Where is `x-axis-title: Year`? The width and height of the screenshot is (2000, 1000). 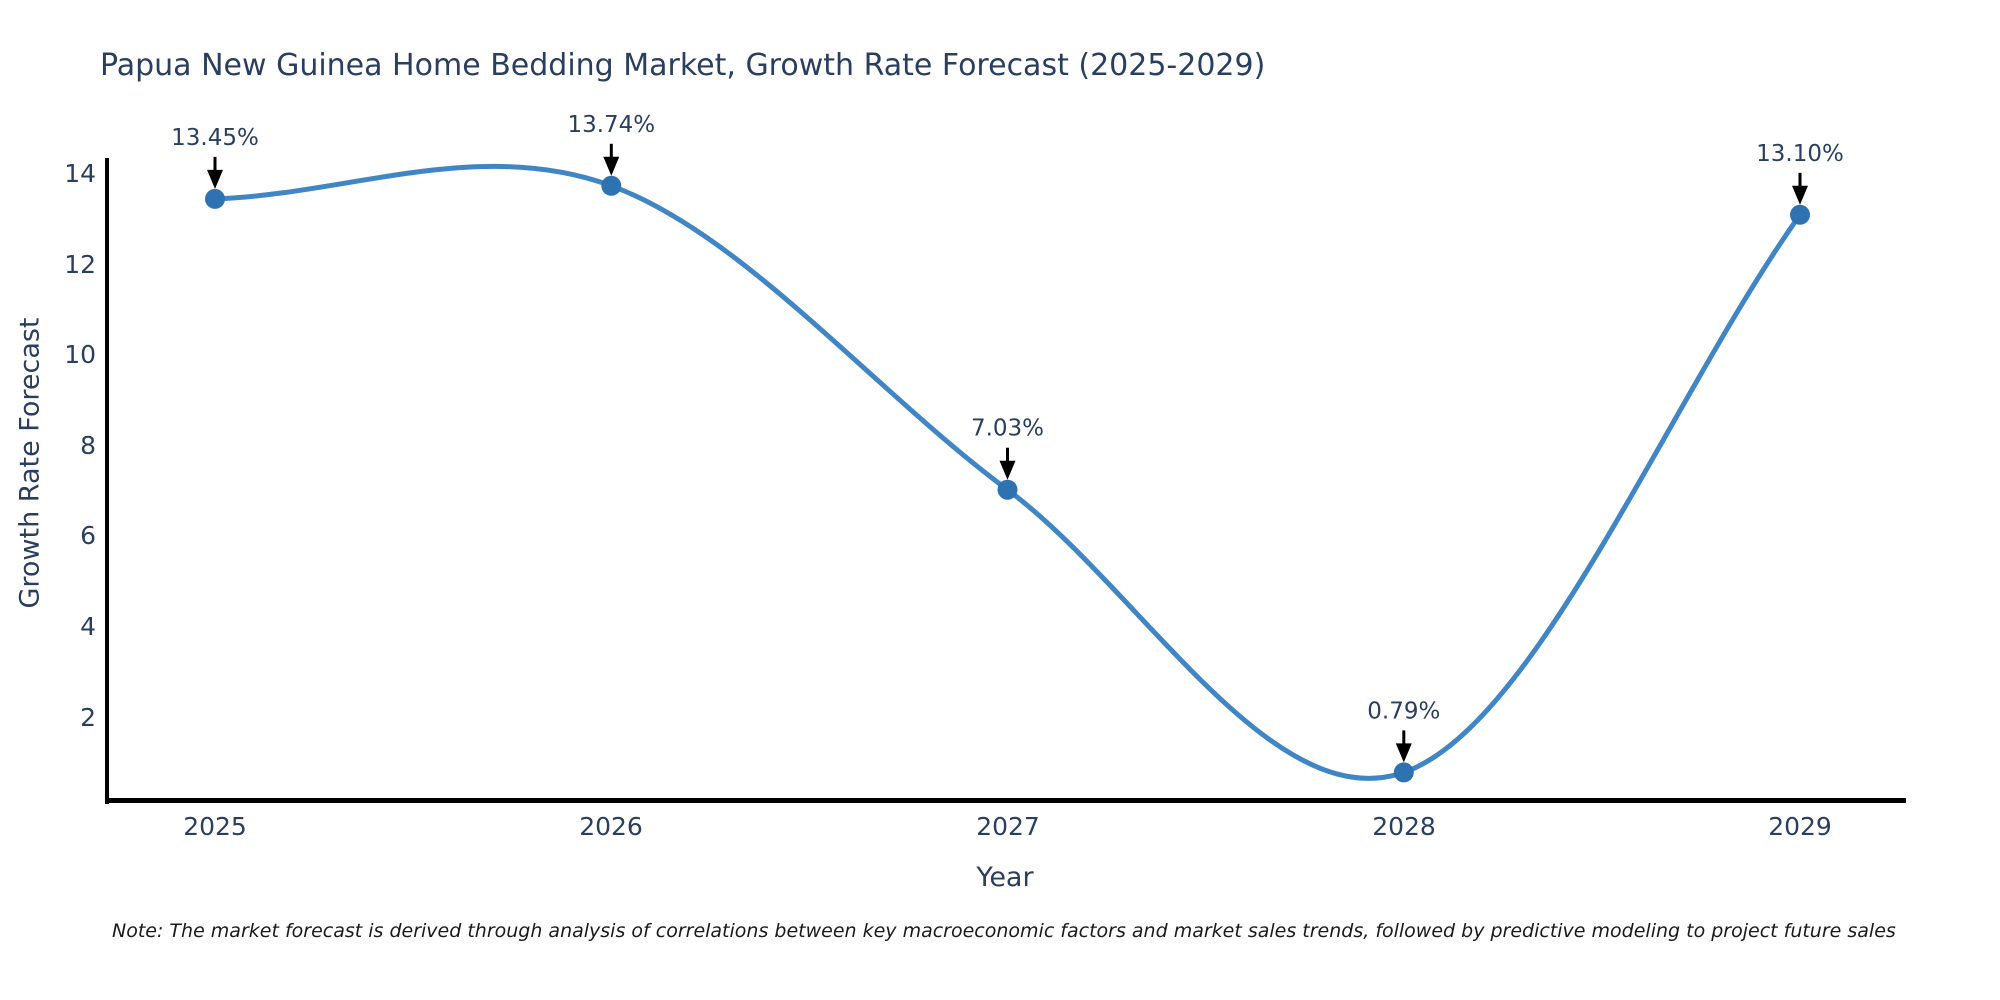
x-axis-title: Year is located at coordinates (1005, 877).